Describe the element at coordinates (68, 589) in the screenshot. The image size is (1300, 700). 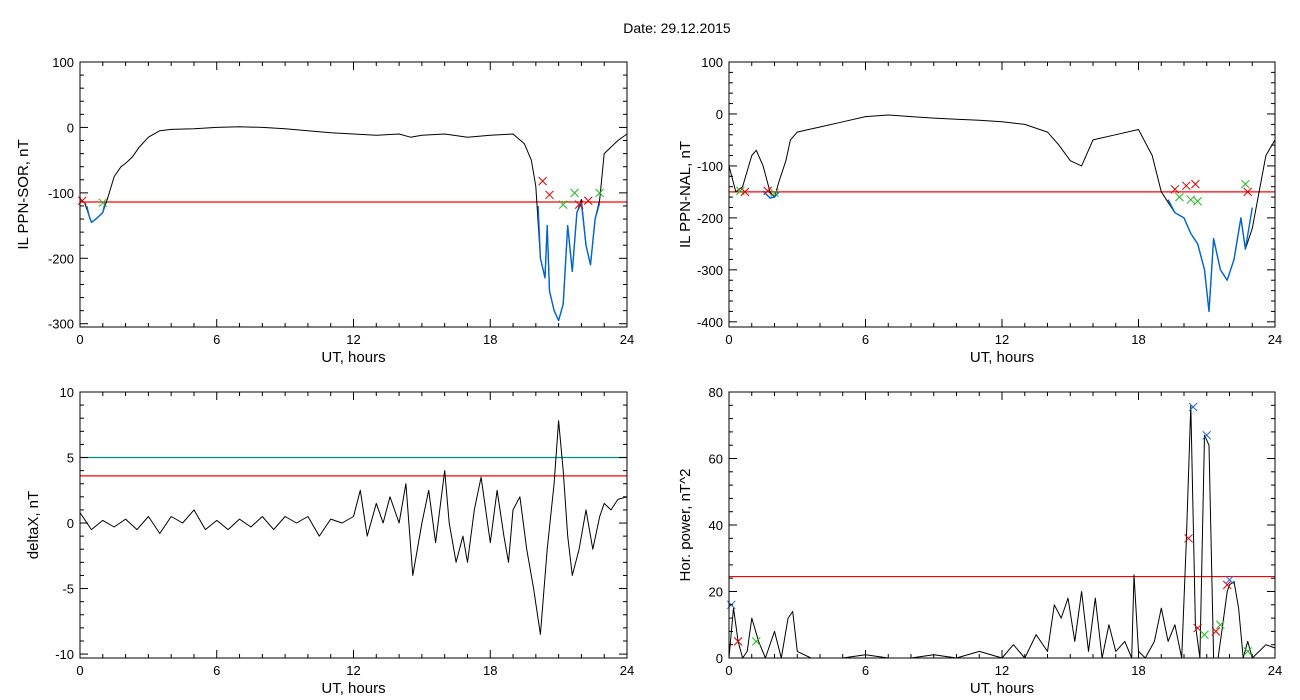
I see `y-tick-label: -5` at that location.